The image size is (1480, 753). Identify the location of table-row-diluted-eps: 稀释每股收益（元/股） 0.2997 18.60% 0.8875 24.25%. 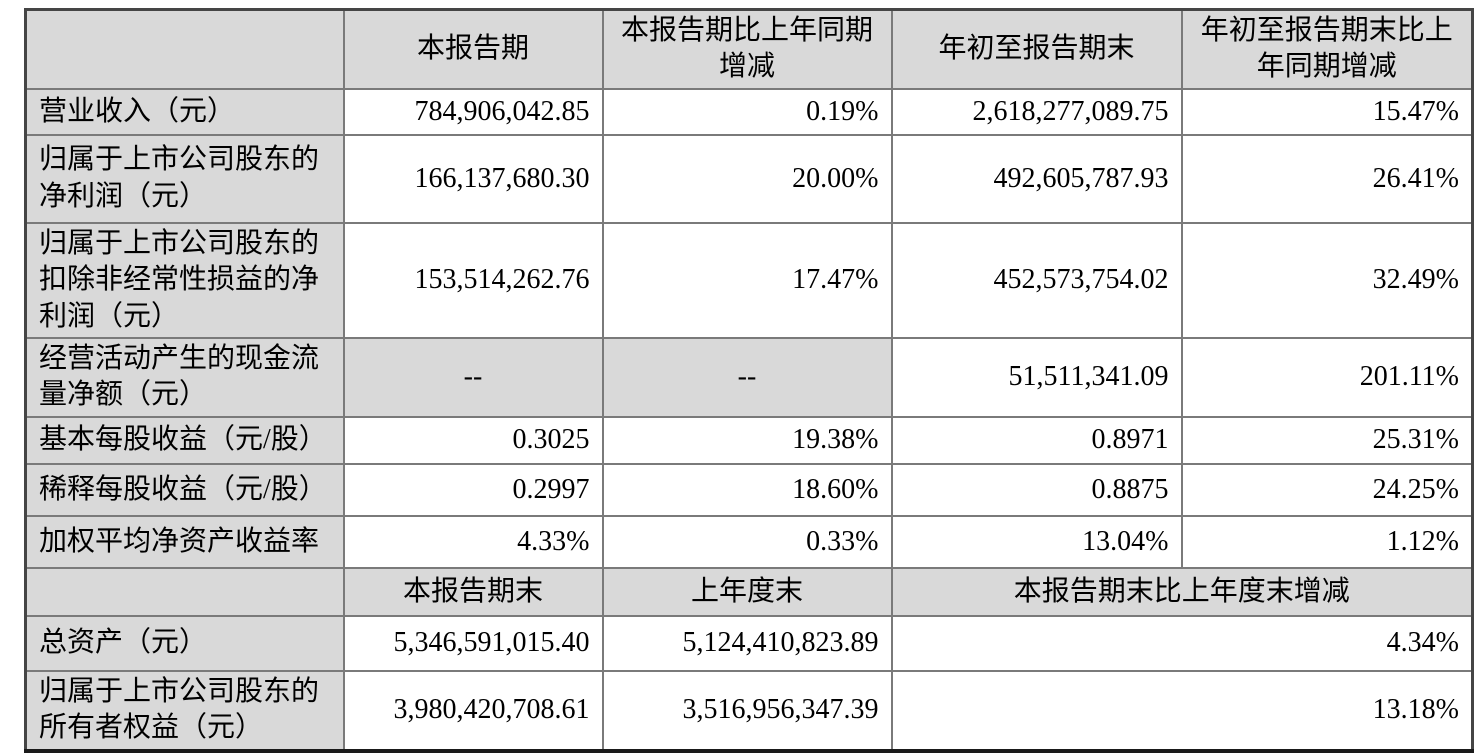
(749, 489).